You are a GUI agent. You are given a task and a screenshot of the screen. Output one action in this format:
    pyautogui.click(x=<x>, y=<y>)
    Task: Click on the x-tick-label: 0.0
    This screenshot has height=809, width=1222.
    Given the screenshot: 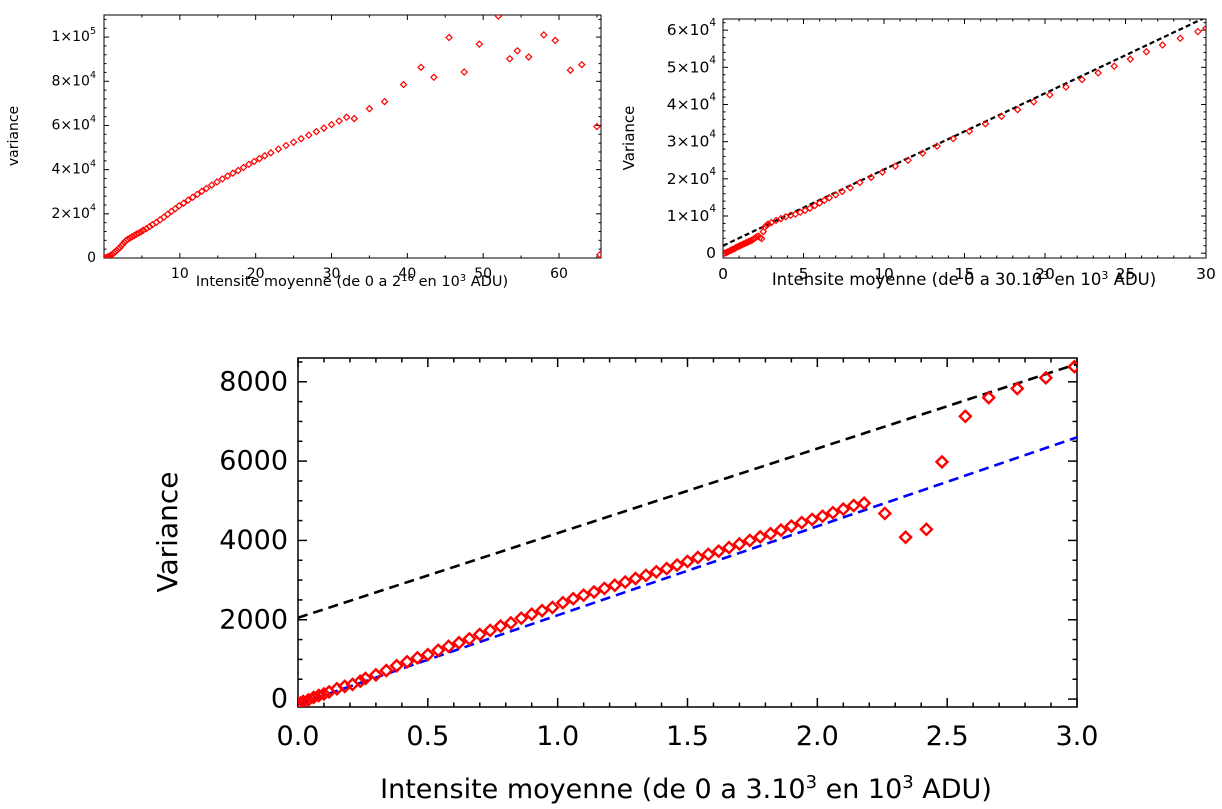 What is the action you would take?
    pyautogui.click(x=298, y=736)
    